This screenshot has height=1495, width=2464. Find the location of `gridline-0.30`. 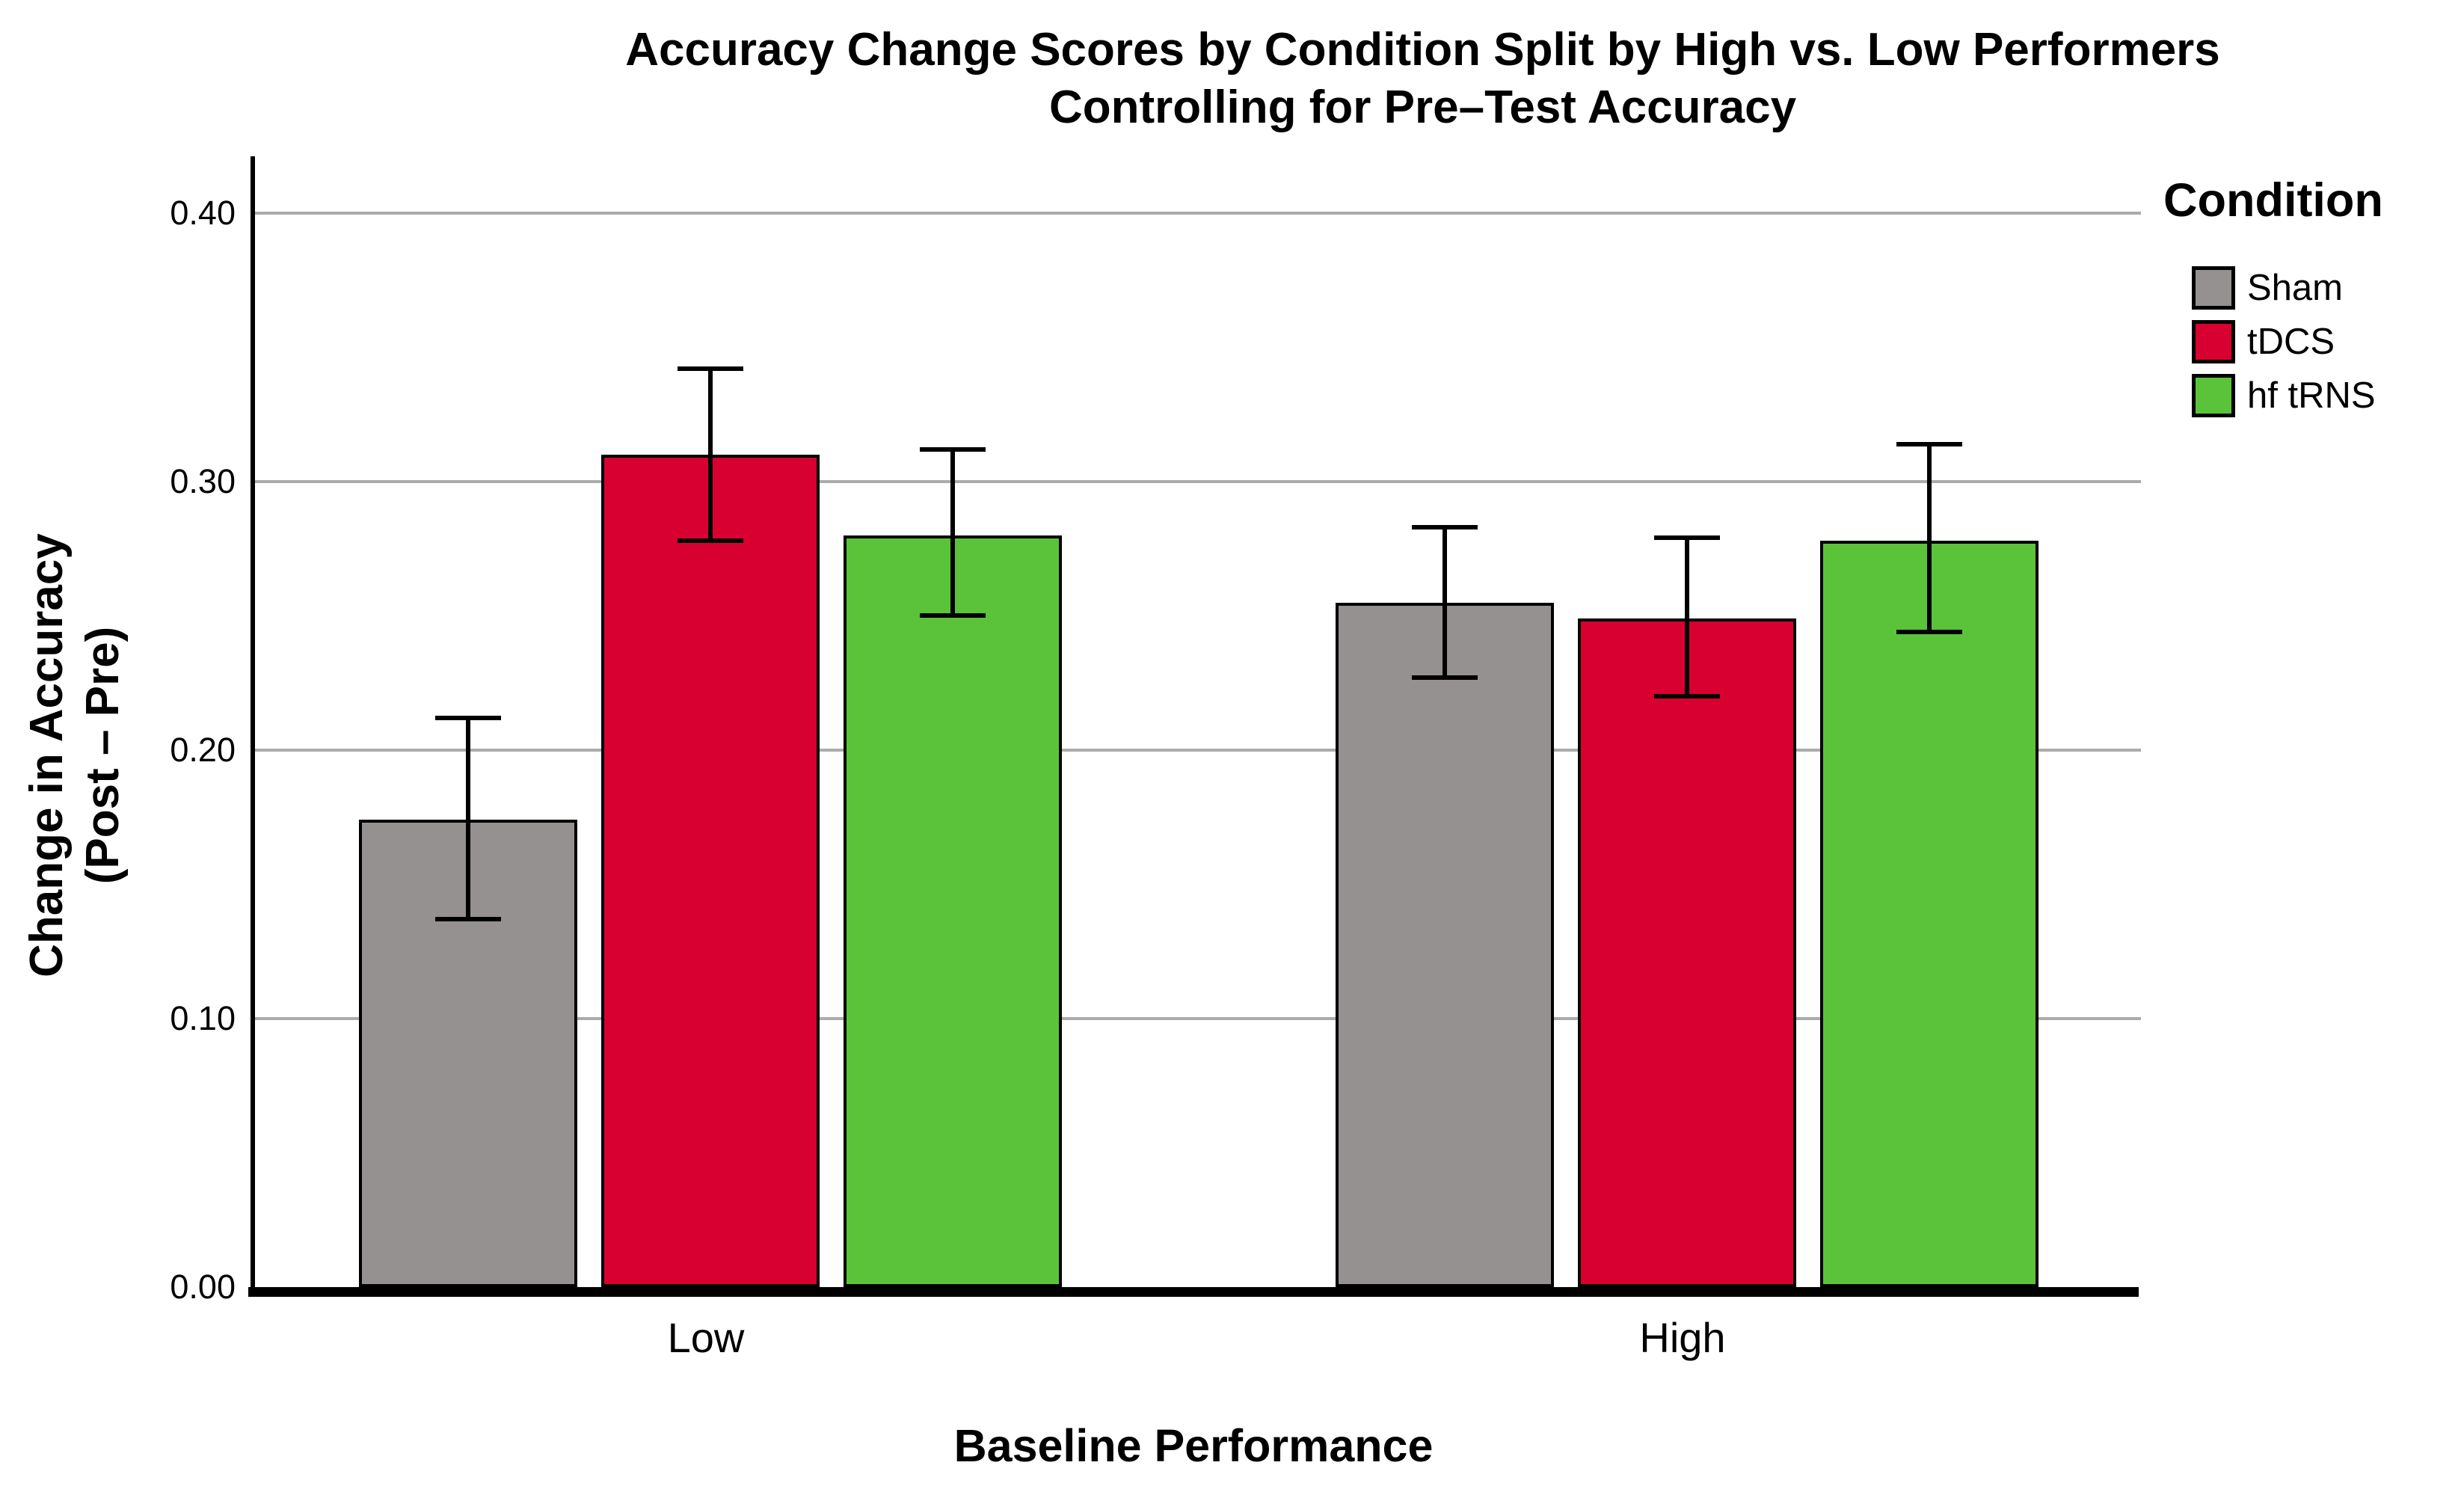

gridline-0.30 is located at coordinates (1198, 482).